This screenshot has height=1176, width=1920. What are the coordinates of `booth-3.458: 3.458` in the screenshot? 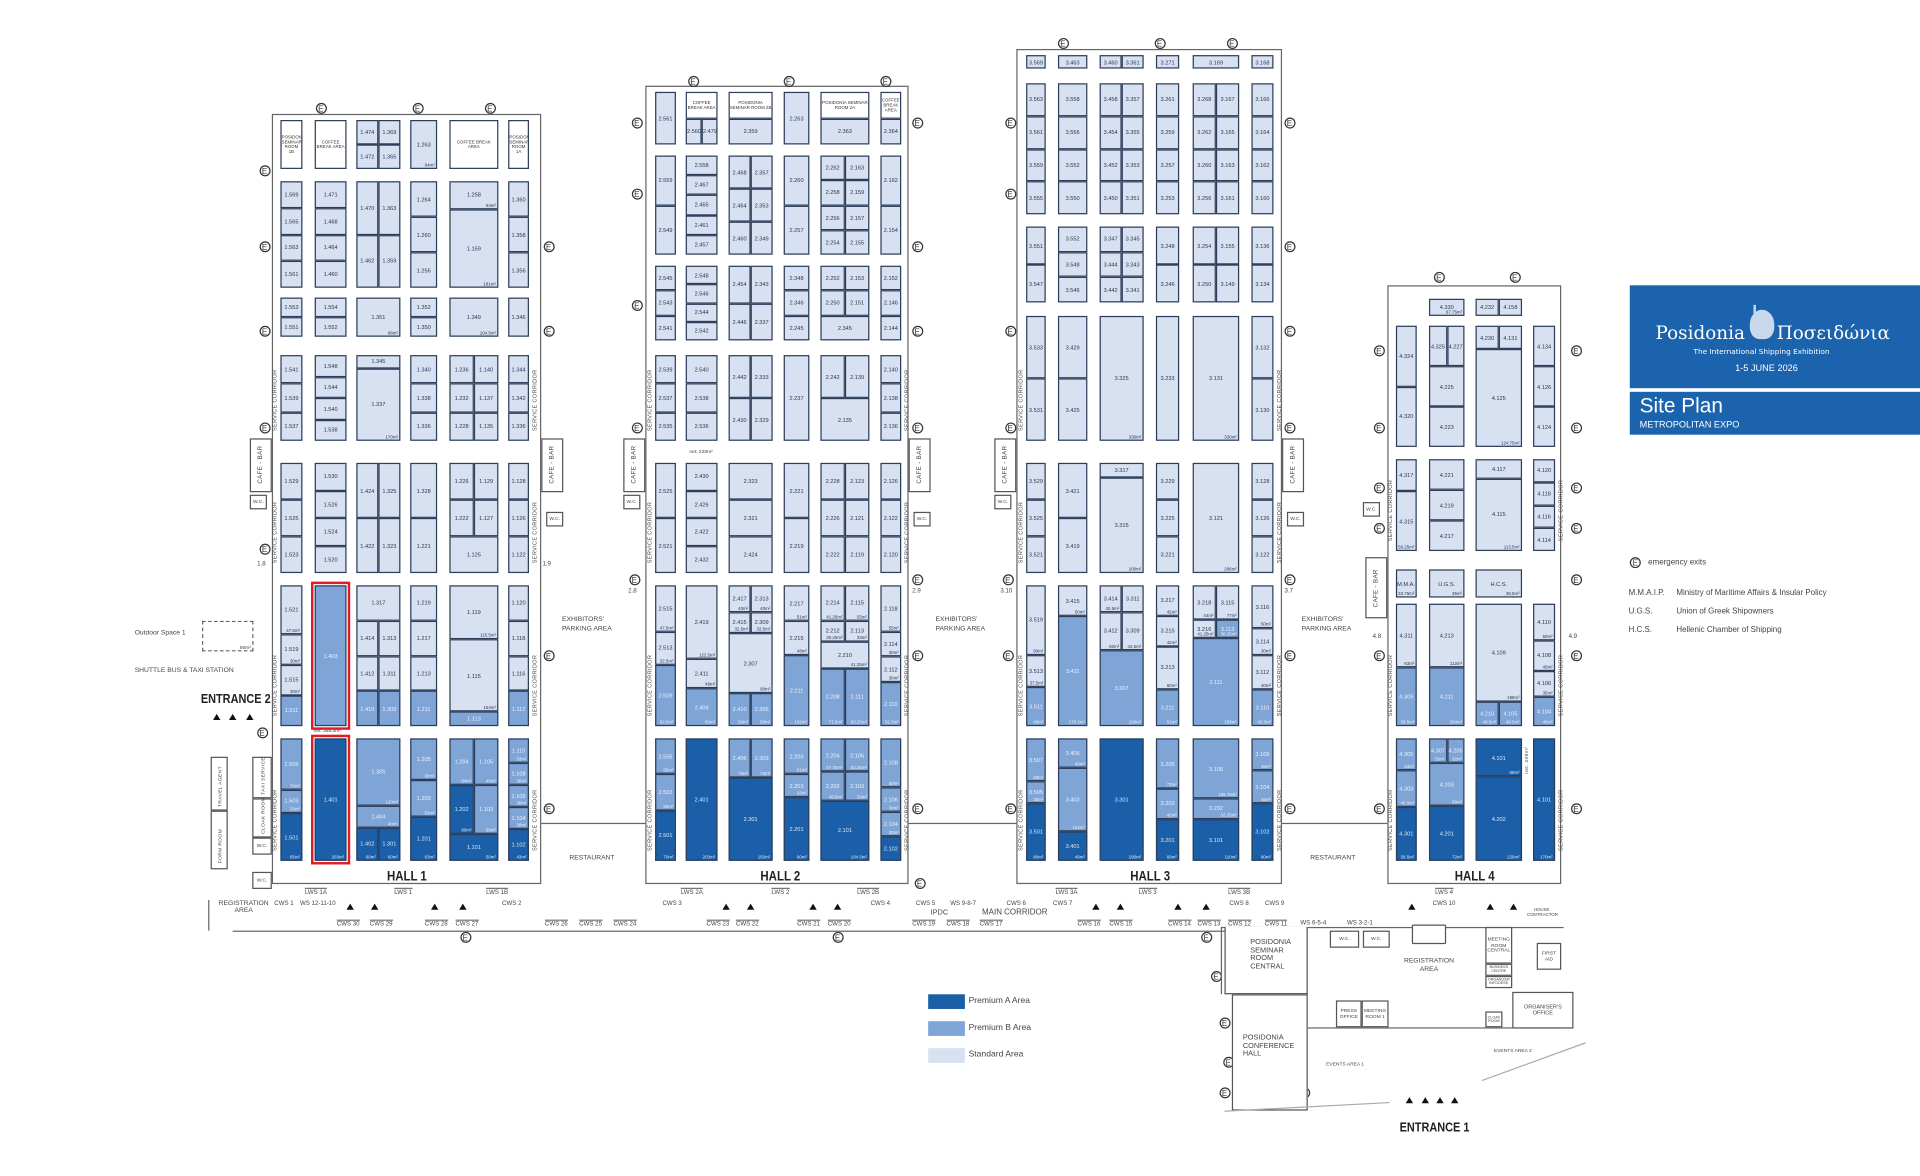 It's located at (1110, 100).